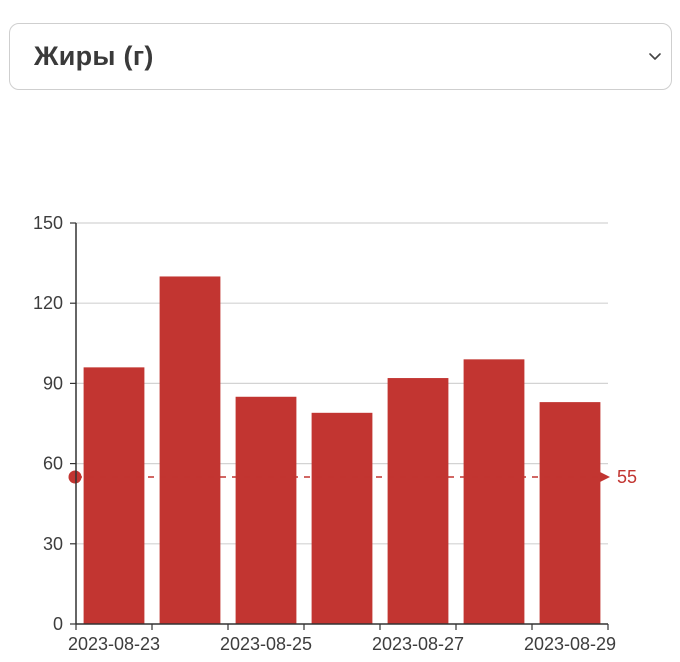  I want to click on y-tick-label: 0, so click(58, 624).